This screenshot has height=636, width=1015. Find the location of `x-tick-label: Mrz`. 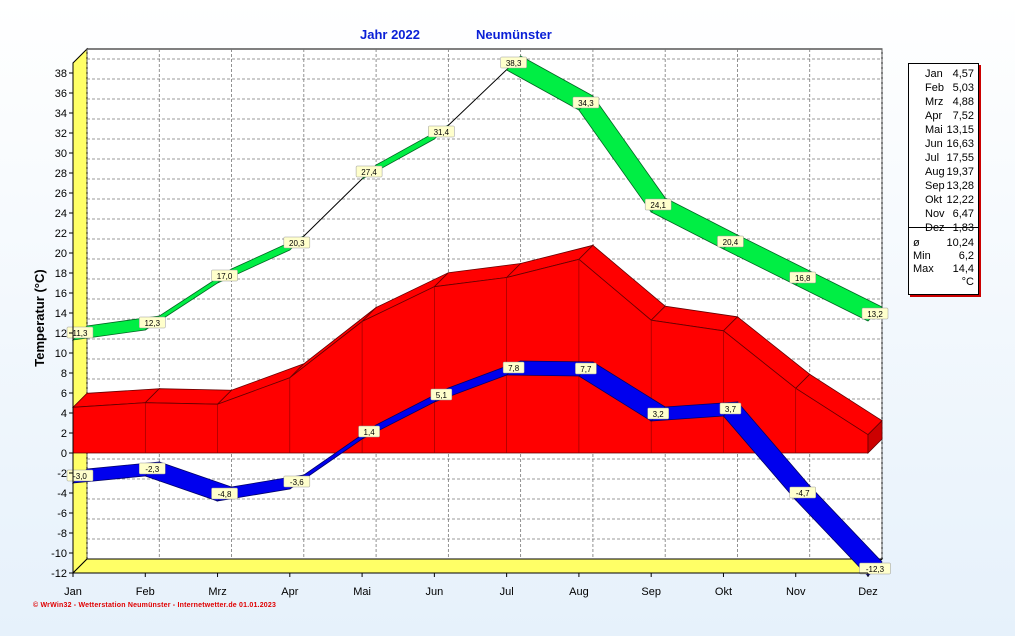

x-tick-label: Mrz is located at coordinates (217, 592).